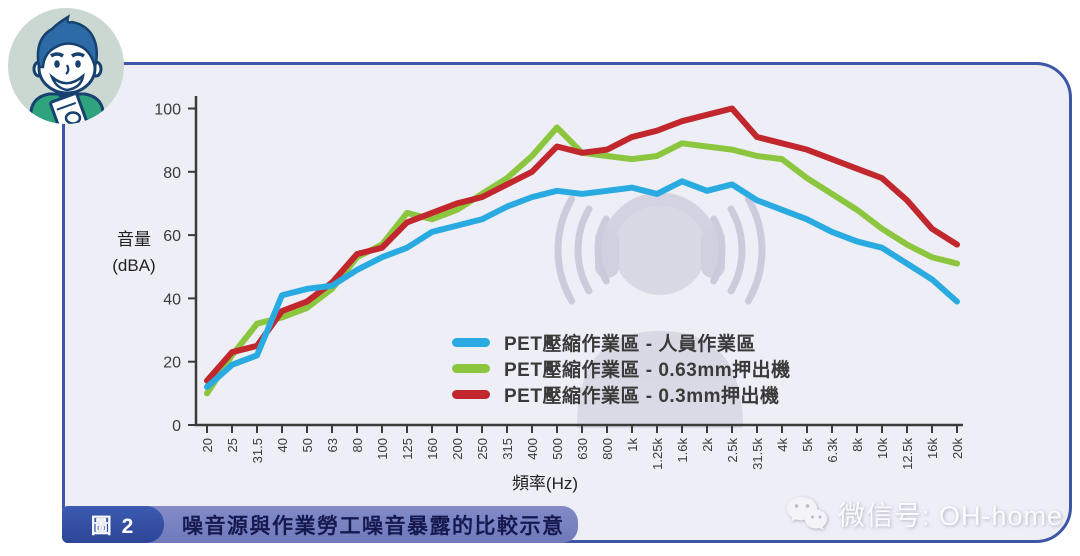 This screenshot has height=556, width=1080. I want to click on legend-item: PET壓縮作業區 - 人員作業區, so click(621, 342).